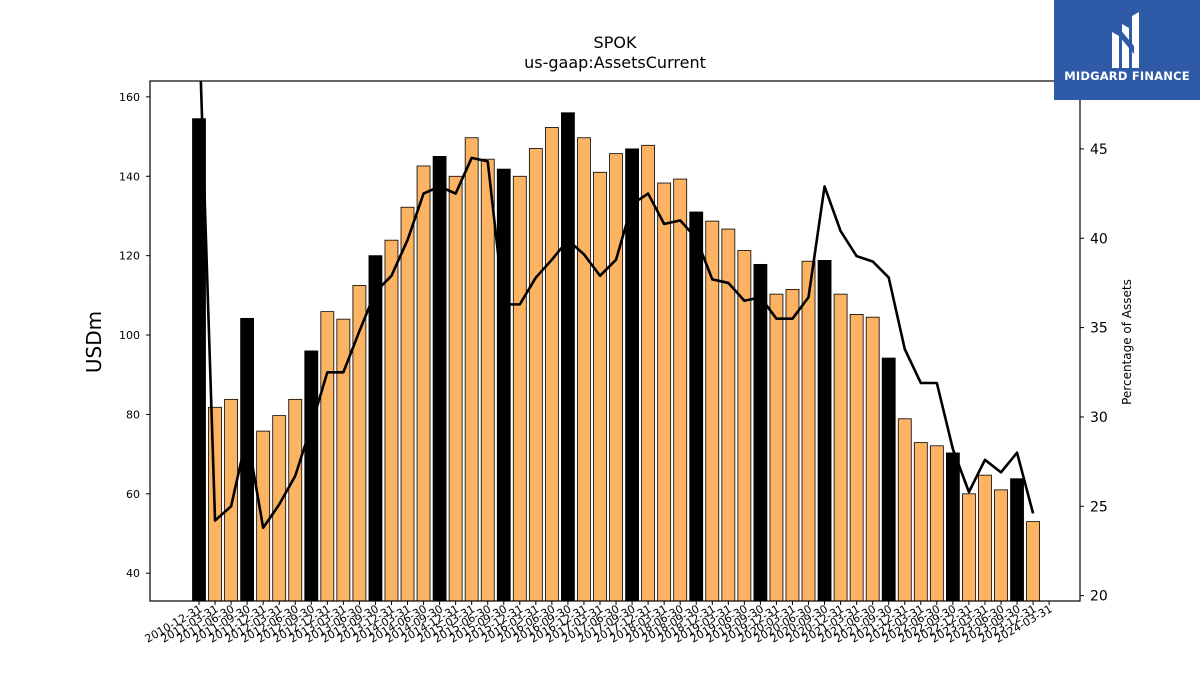  What do you see at coordinates (1127, 76) in the screenshot?
I see `brand-logo-text: MIDGARD FINANCE` at bounding box center [1127, 76].